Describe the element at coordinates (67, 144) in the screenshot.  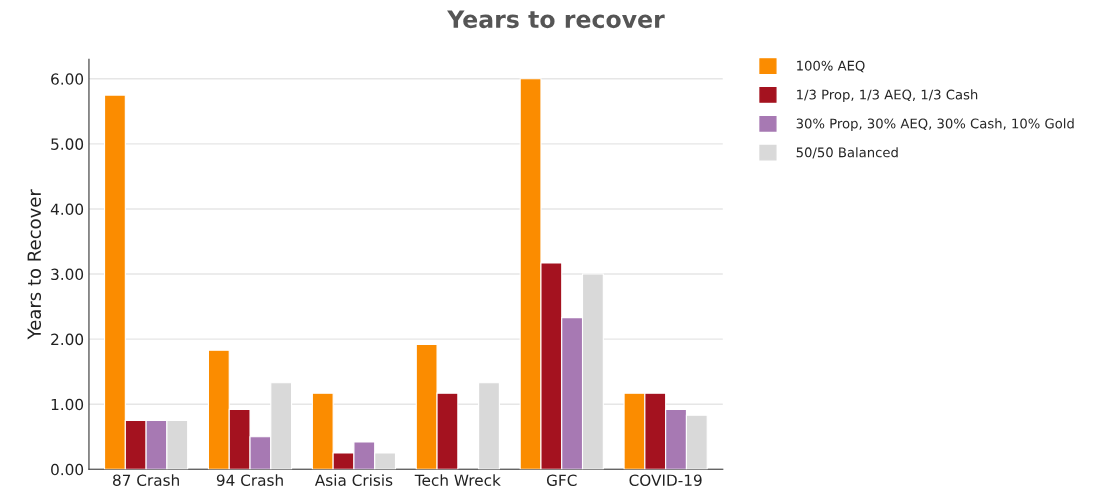
I see `y-tick-label: 5.00` at that location.